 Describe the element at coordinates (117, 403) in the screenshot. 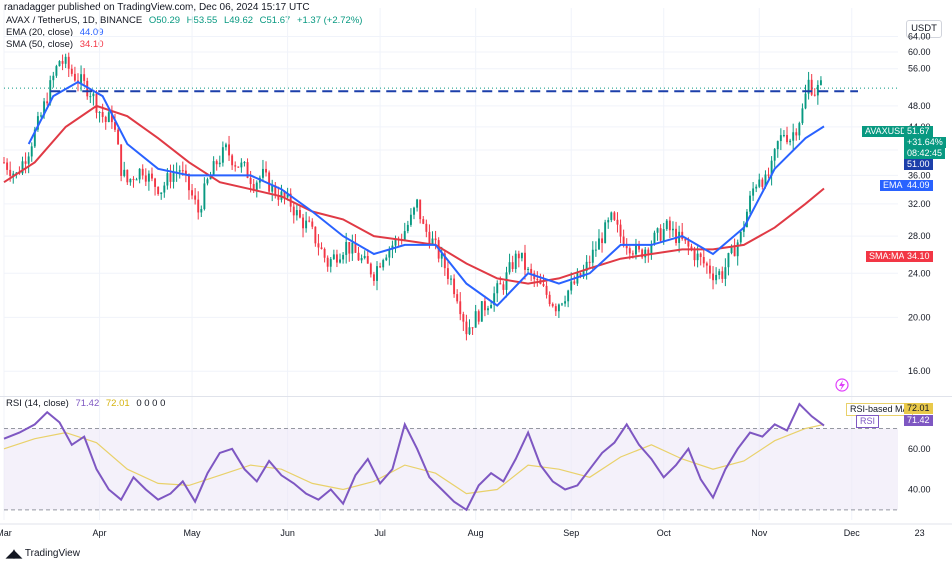

I see `rsi-ma-value: 72.01` at that location.